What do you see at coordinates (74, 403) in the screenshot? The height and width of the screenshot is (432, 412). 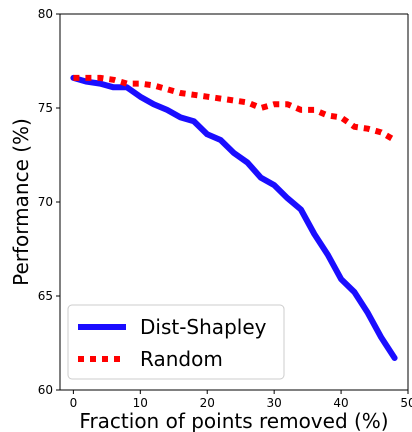 I see `x-tick-label: 0` at bounding box center [74, 403].